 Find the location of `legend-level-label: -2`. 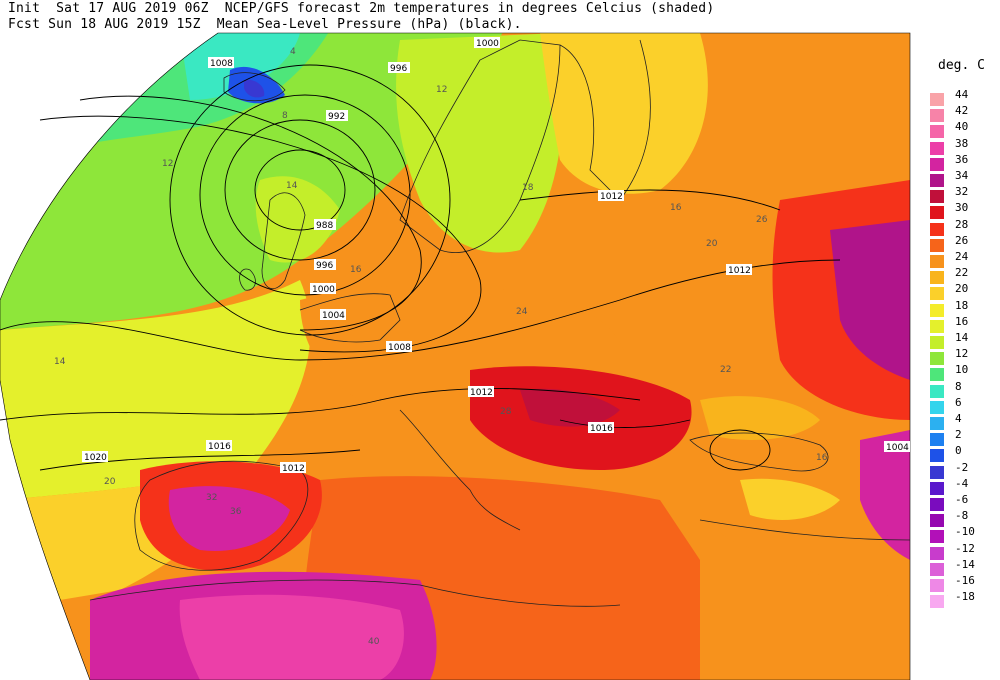

legend-level-label: -2 is located at coordinates (962, 467).